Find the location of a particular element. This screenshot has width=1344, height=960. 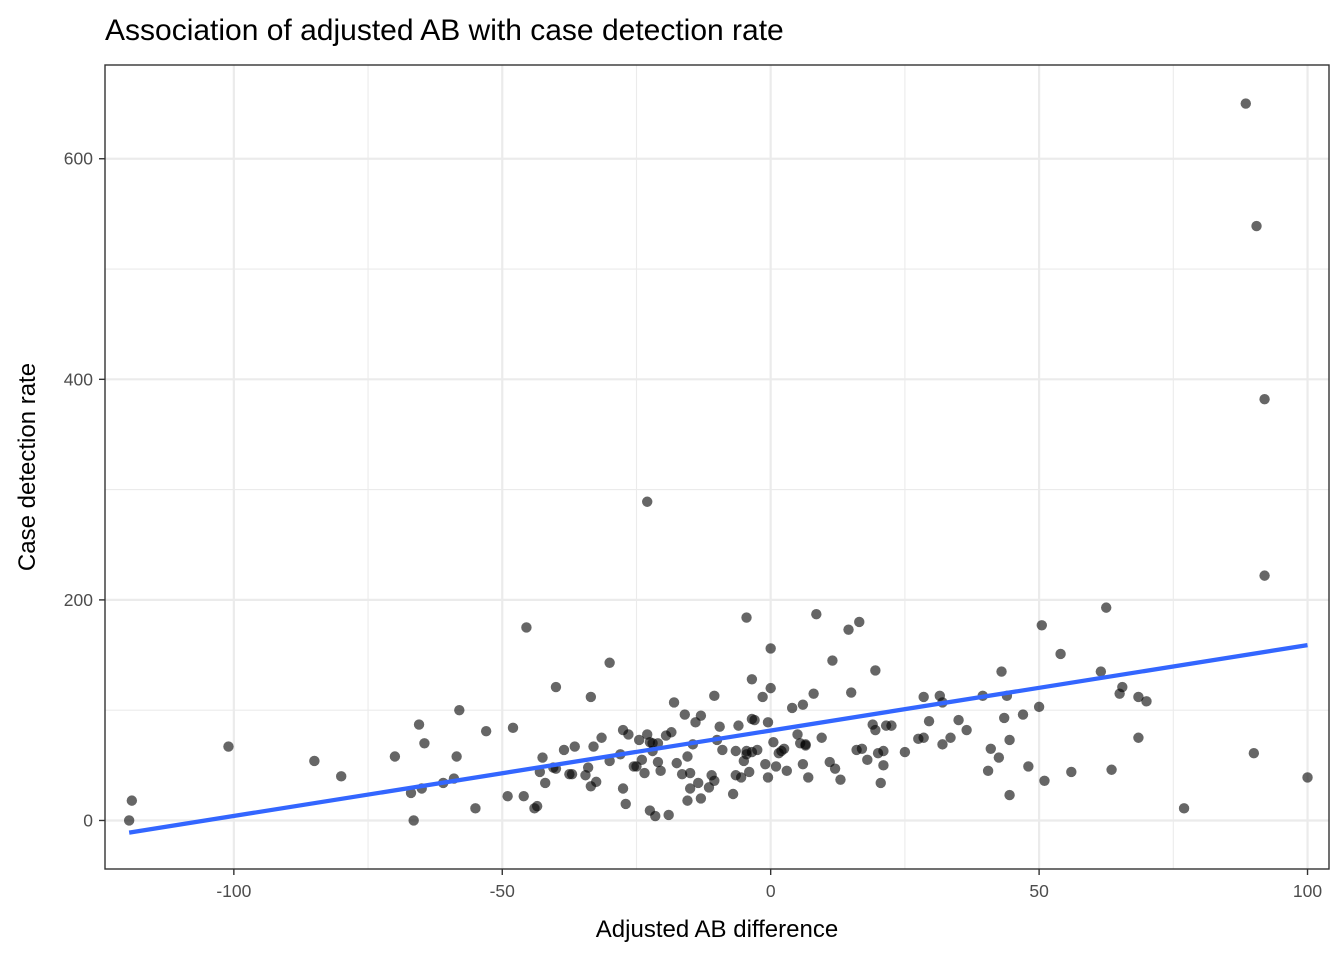

x-tick-label: 0 is located at coordinates (771, 891).